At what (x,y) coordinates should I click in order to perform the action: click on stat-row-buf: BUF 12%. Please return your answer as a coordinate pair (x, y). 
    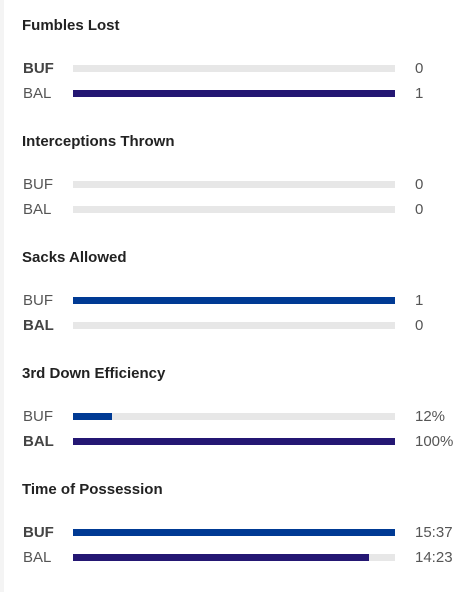
    Looking at the image, I should click on (238, 417).